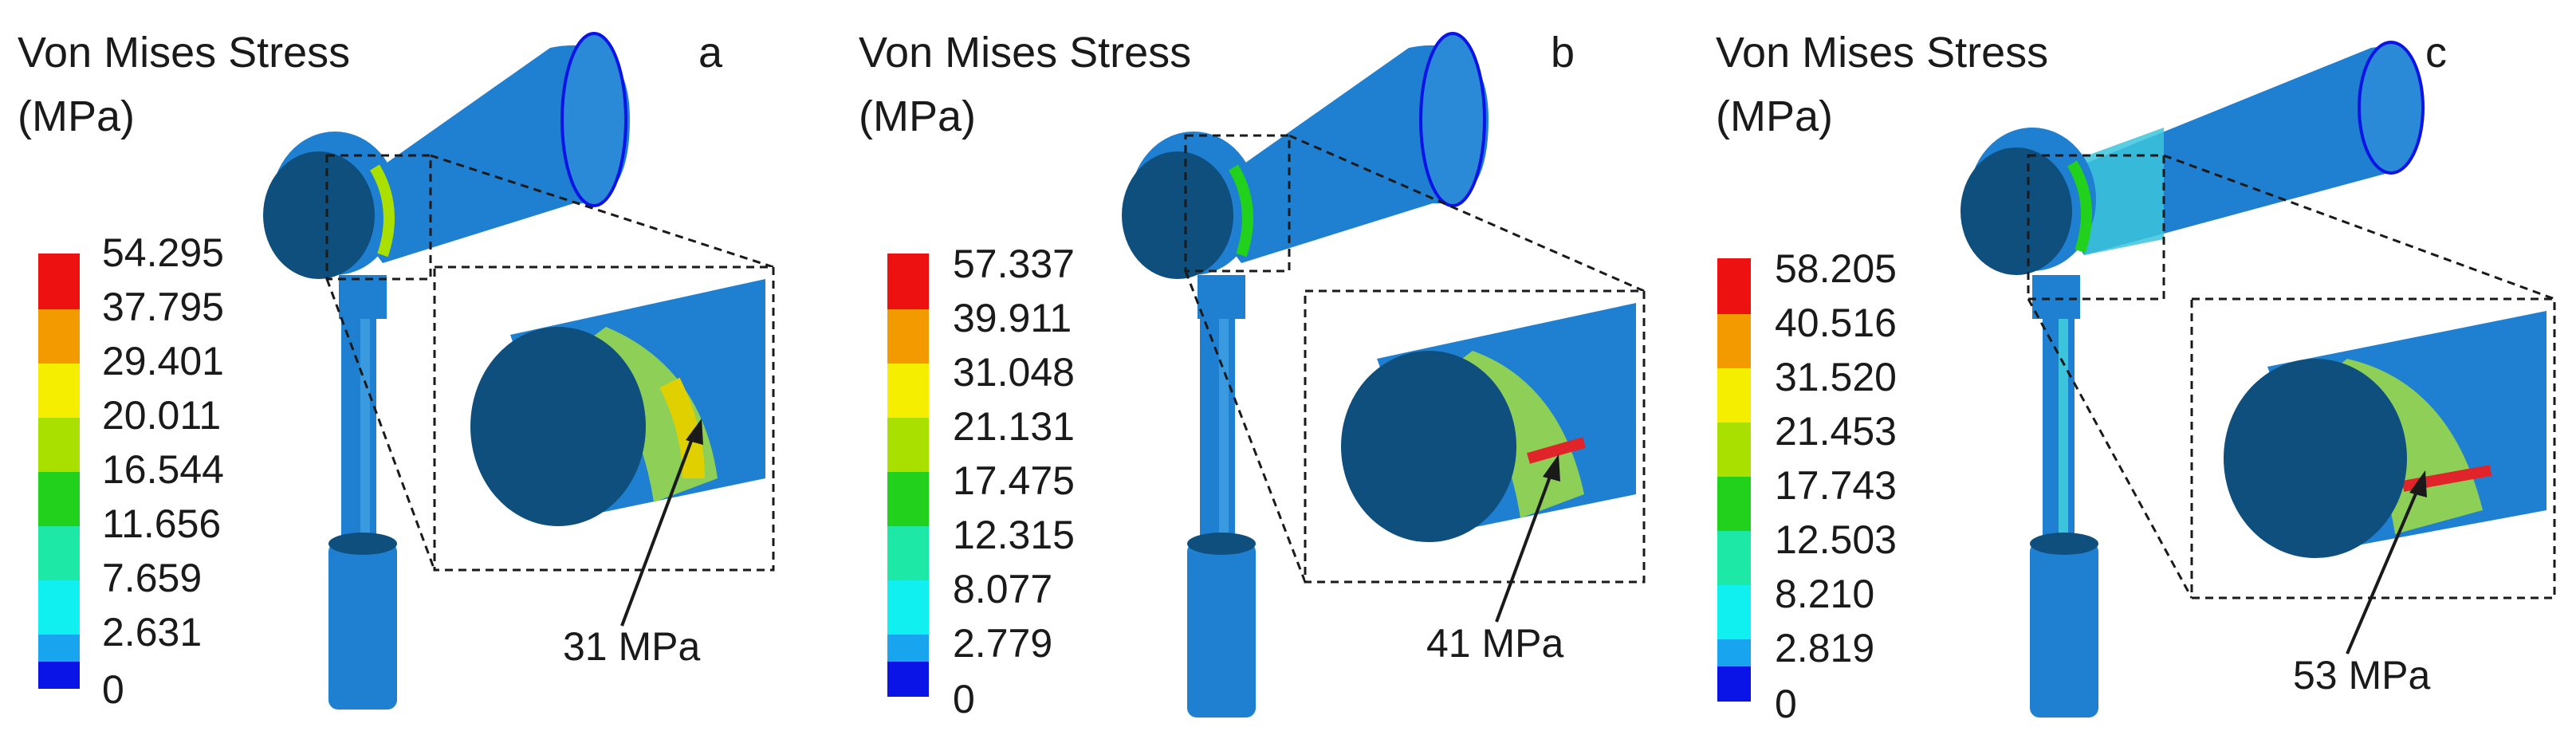 The height and width of the screenshot is (743, 2576). I want to click on tick-label: 21.453, so click(1836, 431).